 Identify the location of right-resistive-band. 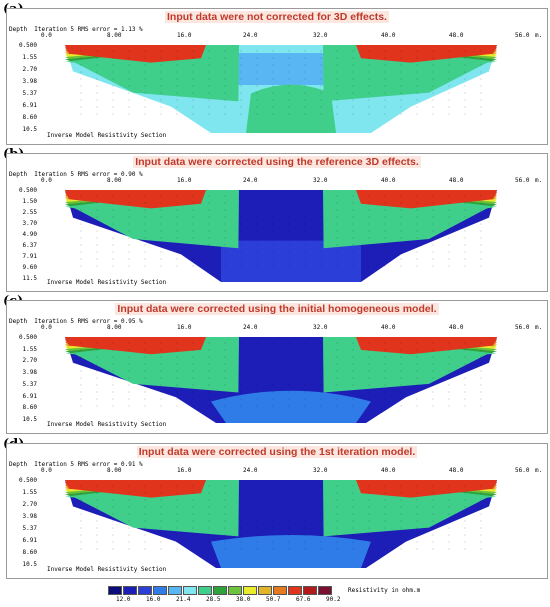
(410, 508).